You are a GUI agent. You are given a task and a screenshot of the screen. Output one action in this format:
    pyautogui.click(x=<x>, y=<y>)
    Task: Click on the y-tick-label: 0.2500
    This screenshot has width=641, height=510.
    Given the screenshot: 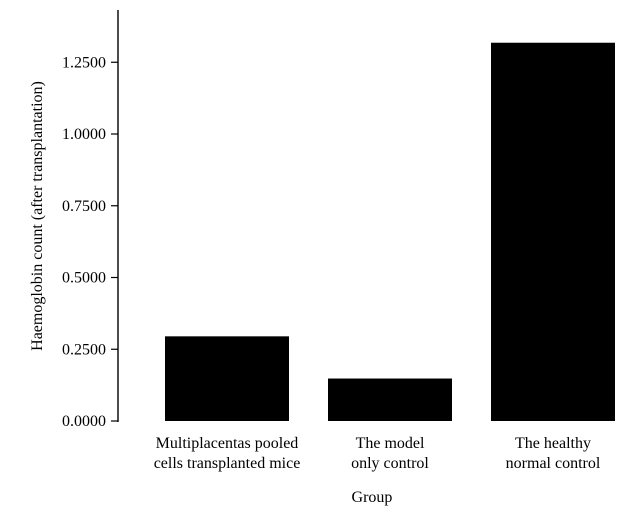 What is the action you would take?
    pyautogui.click(x=84, y=349)
    